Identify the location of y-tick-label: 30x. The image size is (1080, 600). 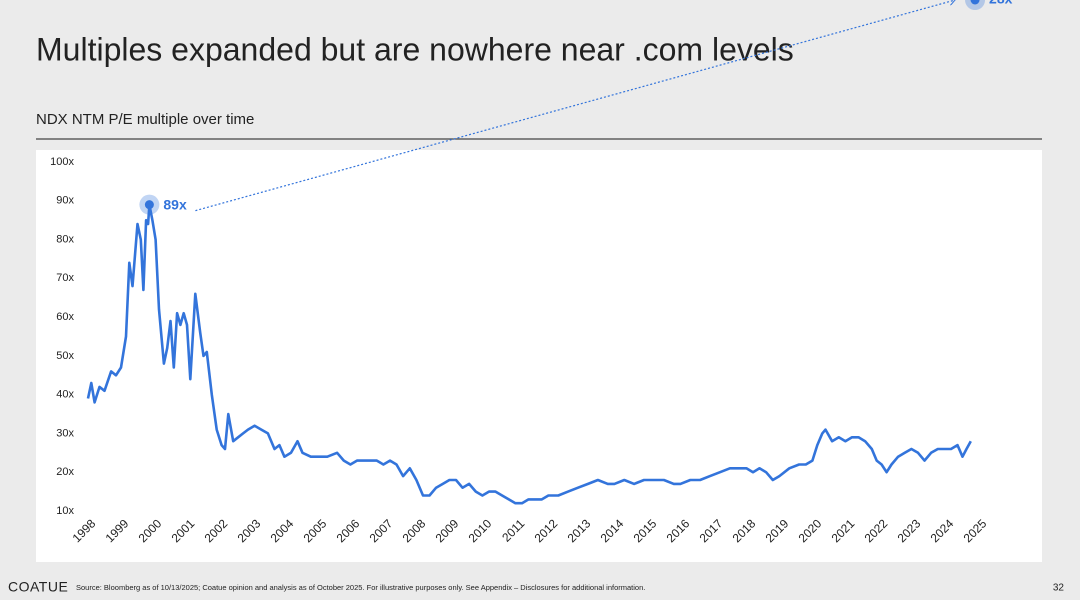
(65, 433).